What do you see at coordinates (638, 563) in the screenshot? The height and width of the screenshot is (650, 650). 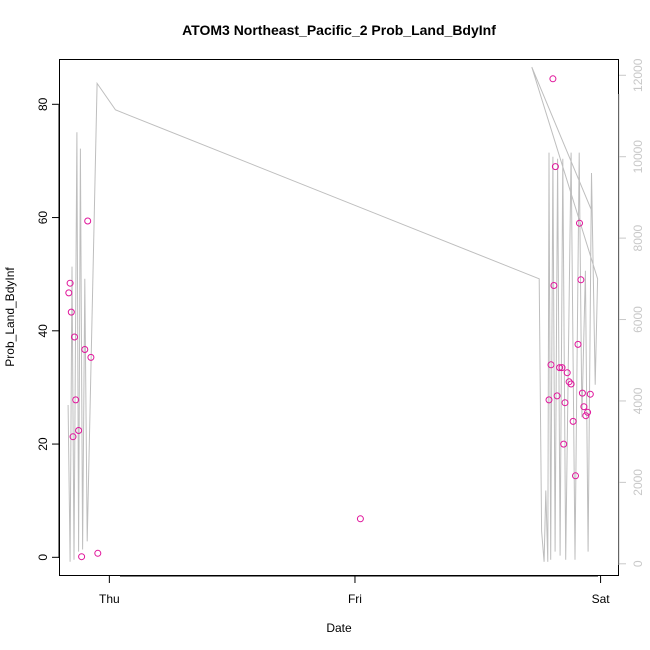 I see `y2-tick-label: 0` at bounding box center [638, 563].